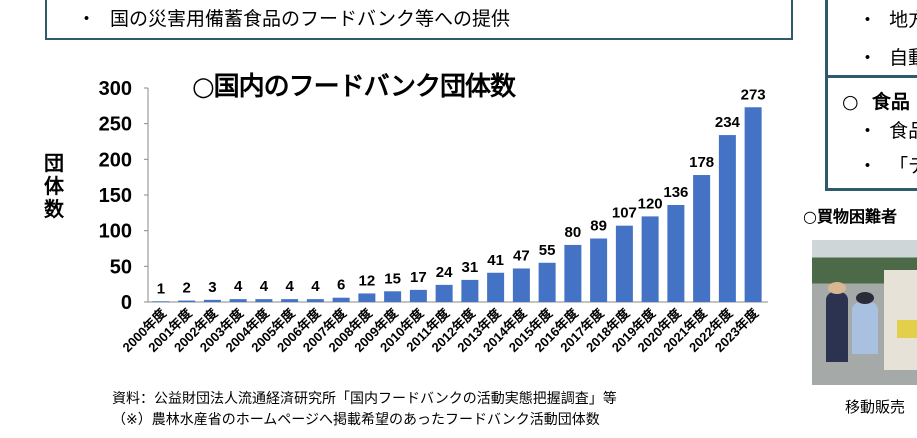  I want to click on data-label: 17, so click(418, 277).